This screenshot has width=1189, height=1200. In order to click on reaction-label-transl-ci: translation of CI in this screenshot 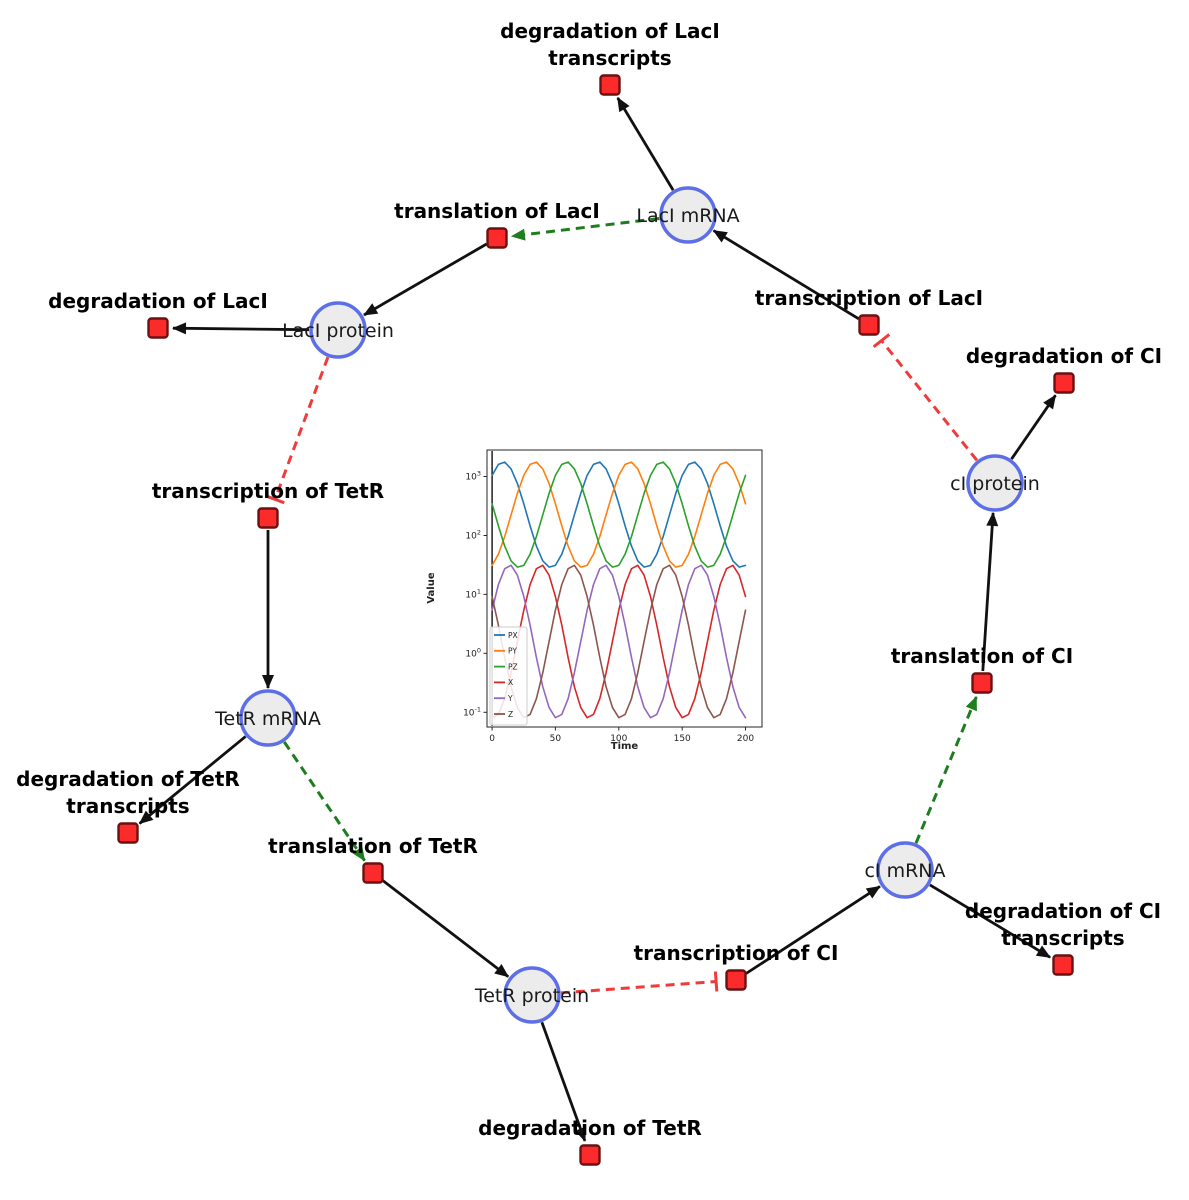, I will do `click(982, 656)`.